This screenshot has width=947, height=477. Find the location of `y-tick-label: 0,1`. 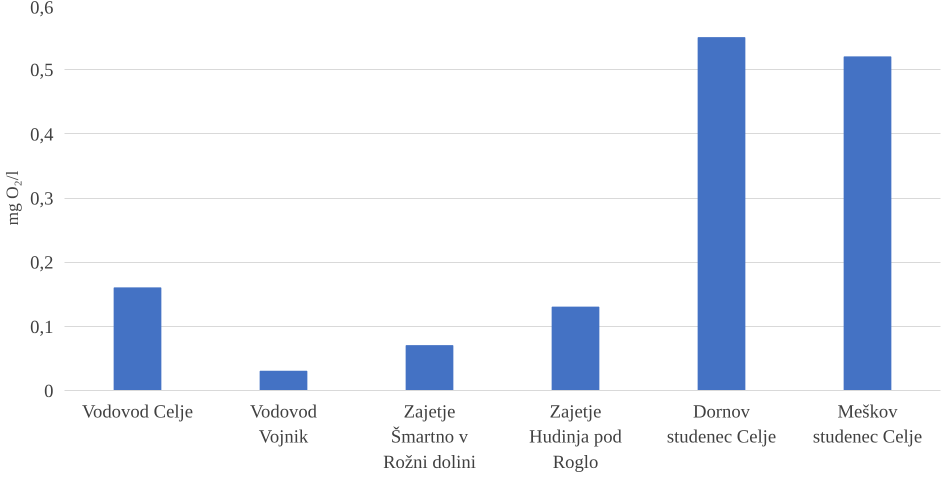

y-tick-label: 0,1 is located at coordinates (42, 327).